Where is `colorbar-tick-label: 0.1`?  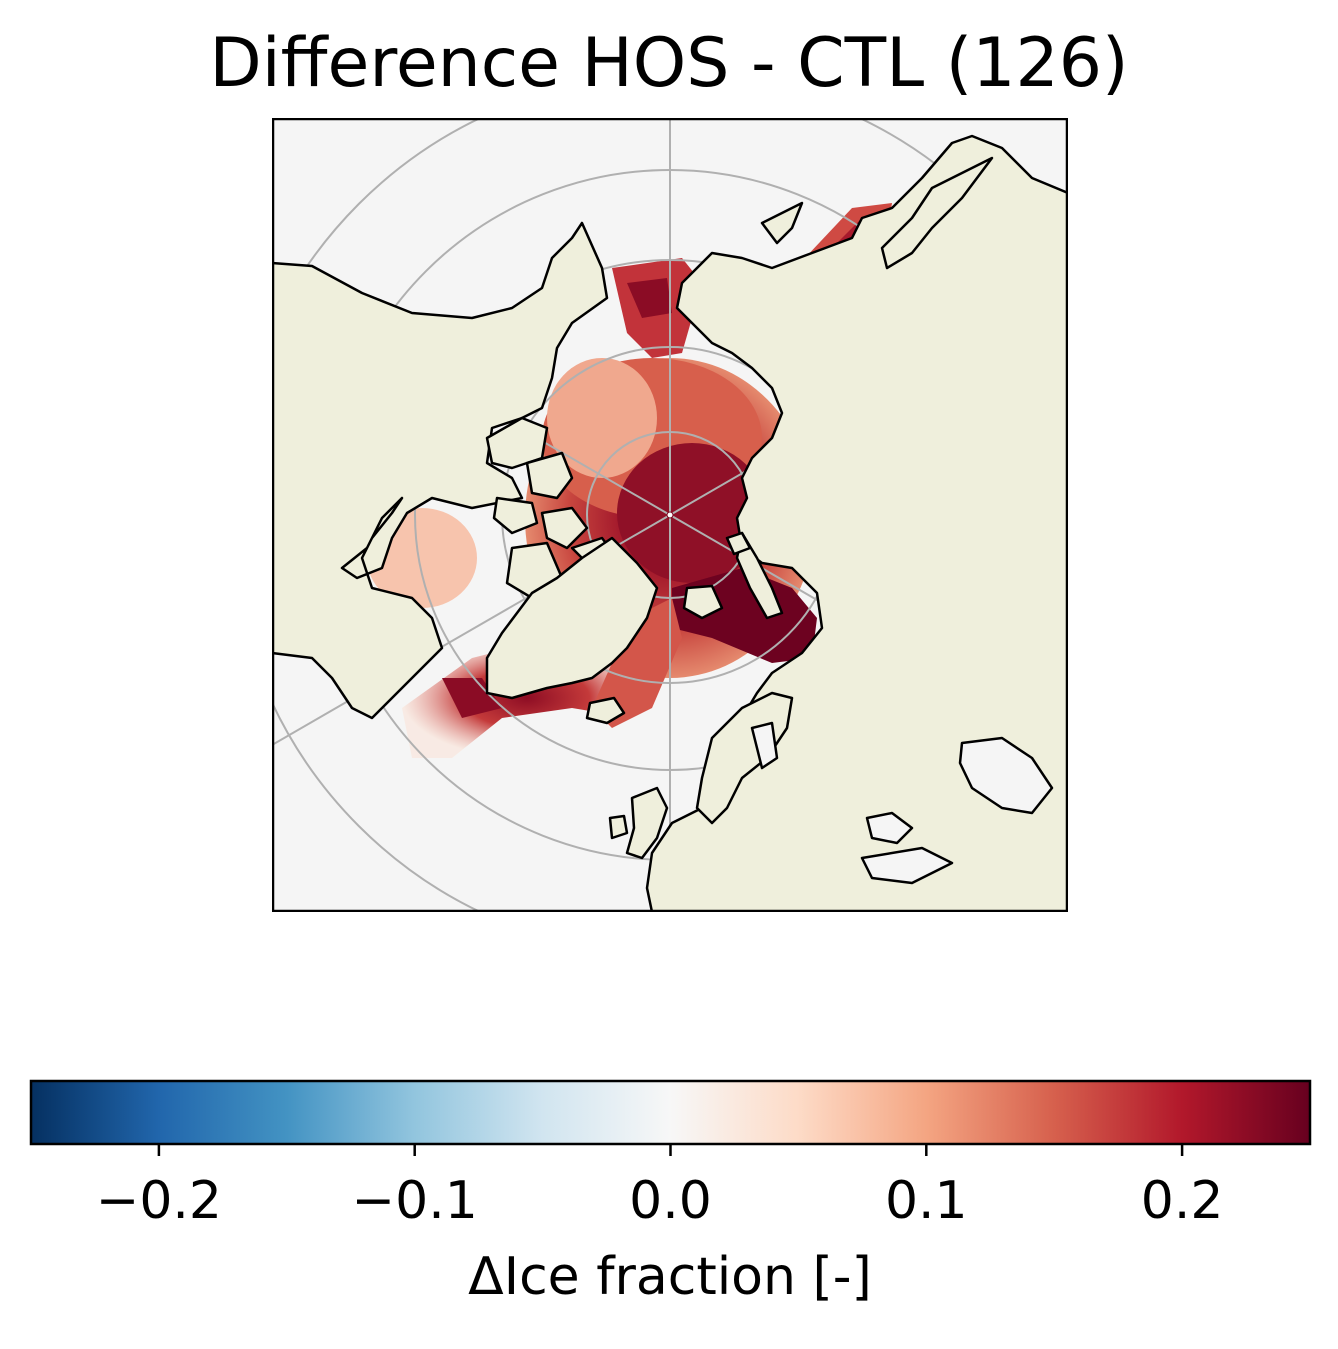 colorbar-tick-label: 0.1 is located at coordinates (926, 1201).